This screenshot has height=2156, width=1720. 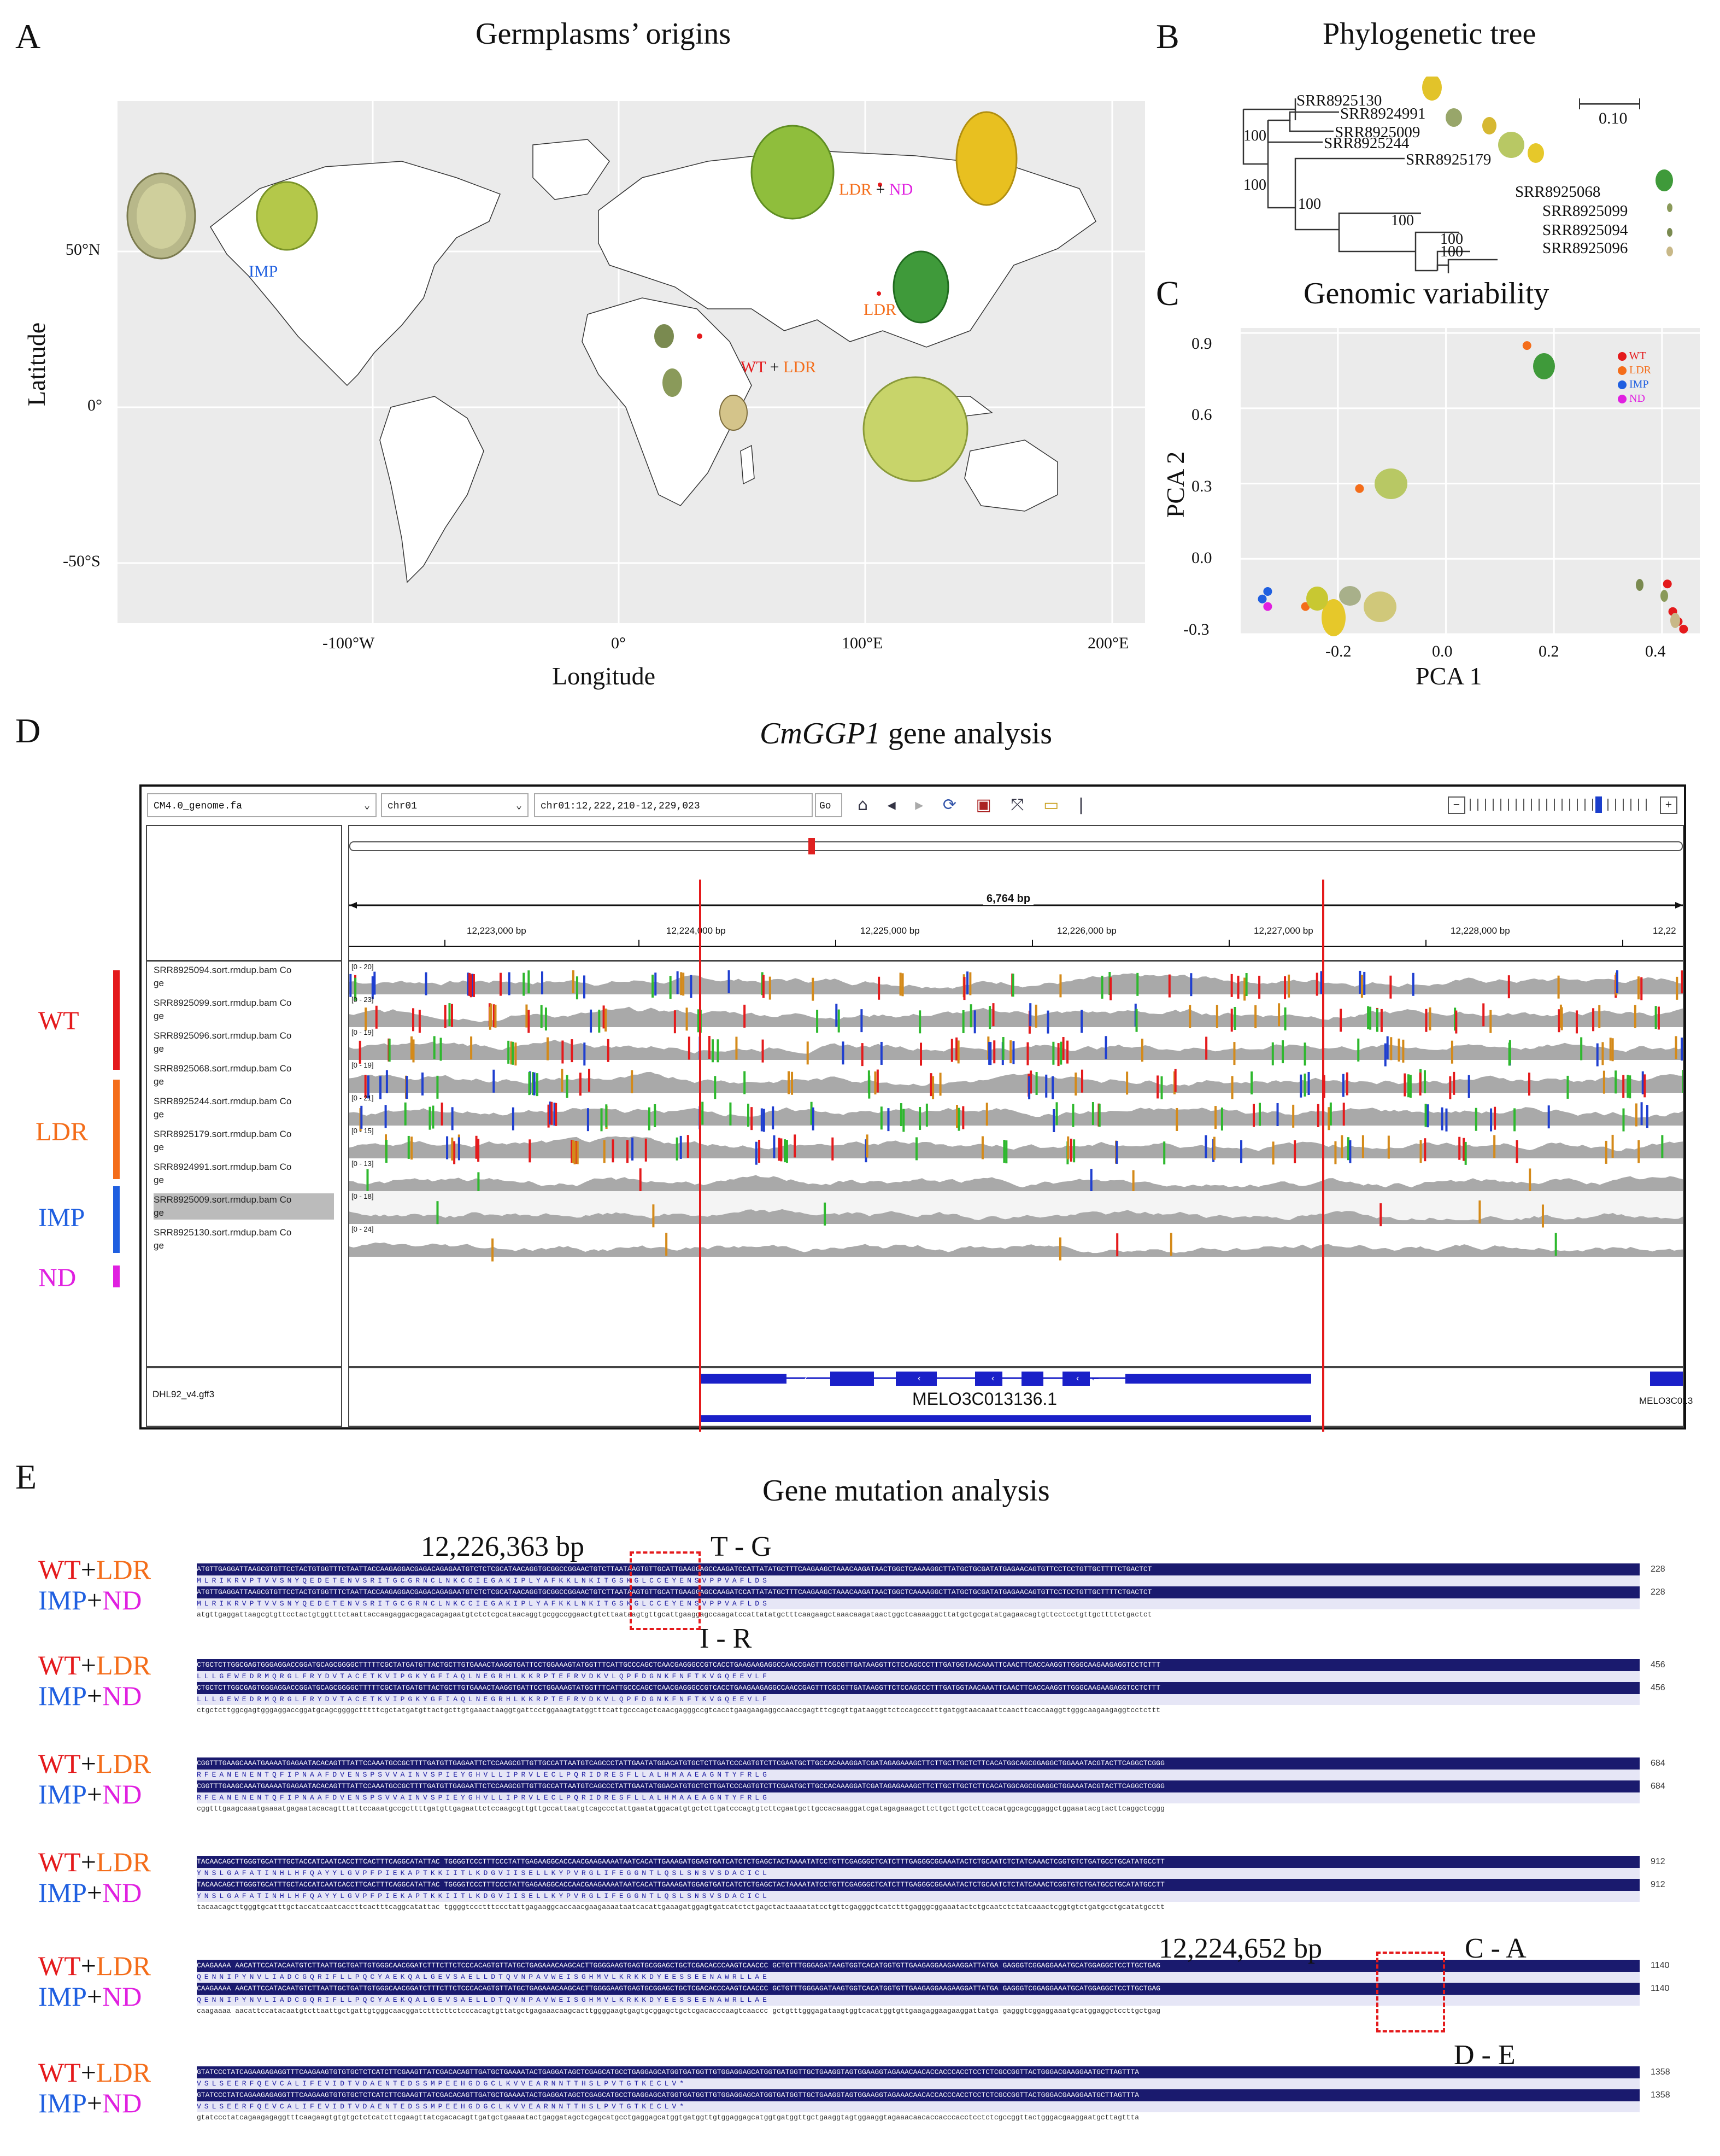 I want to click on gene-model-svg: ‹ ‹ ‹ ‹ ←, so click(x=1191, y=1397).